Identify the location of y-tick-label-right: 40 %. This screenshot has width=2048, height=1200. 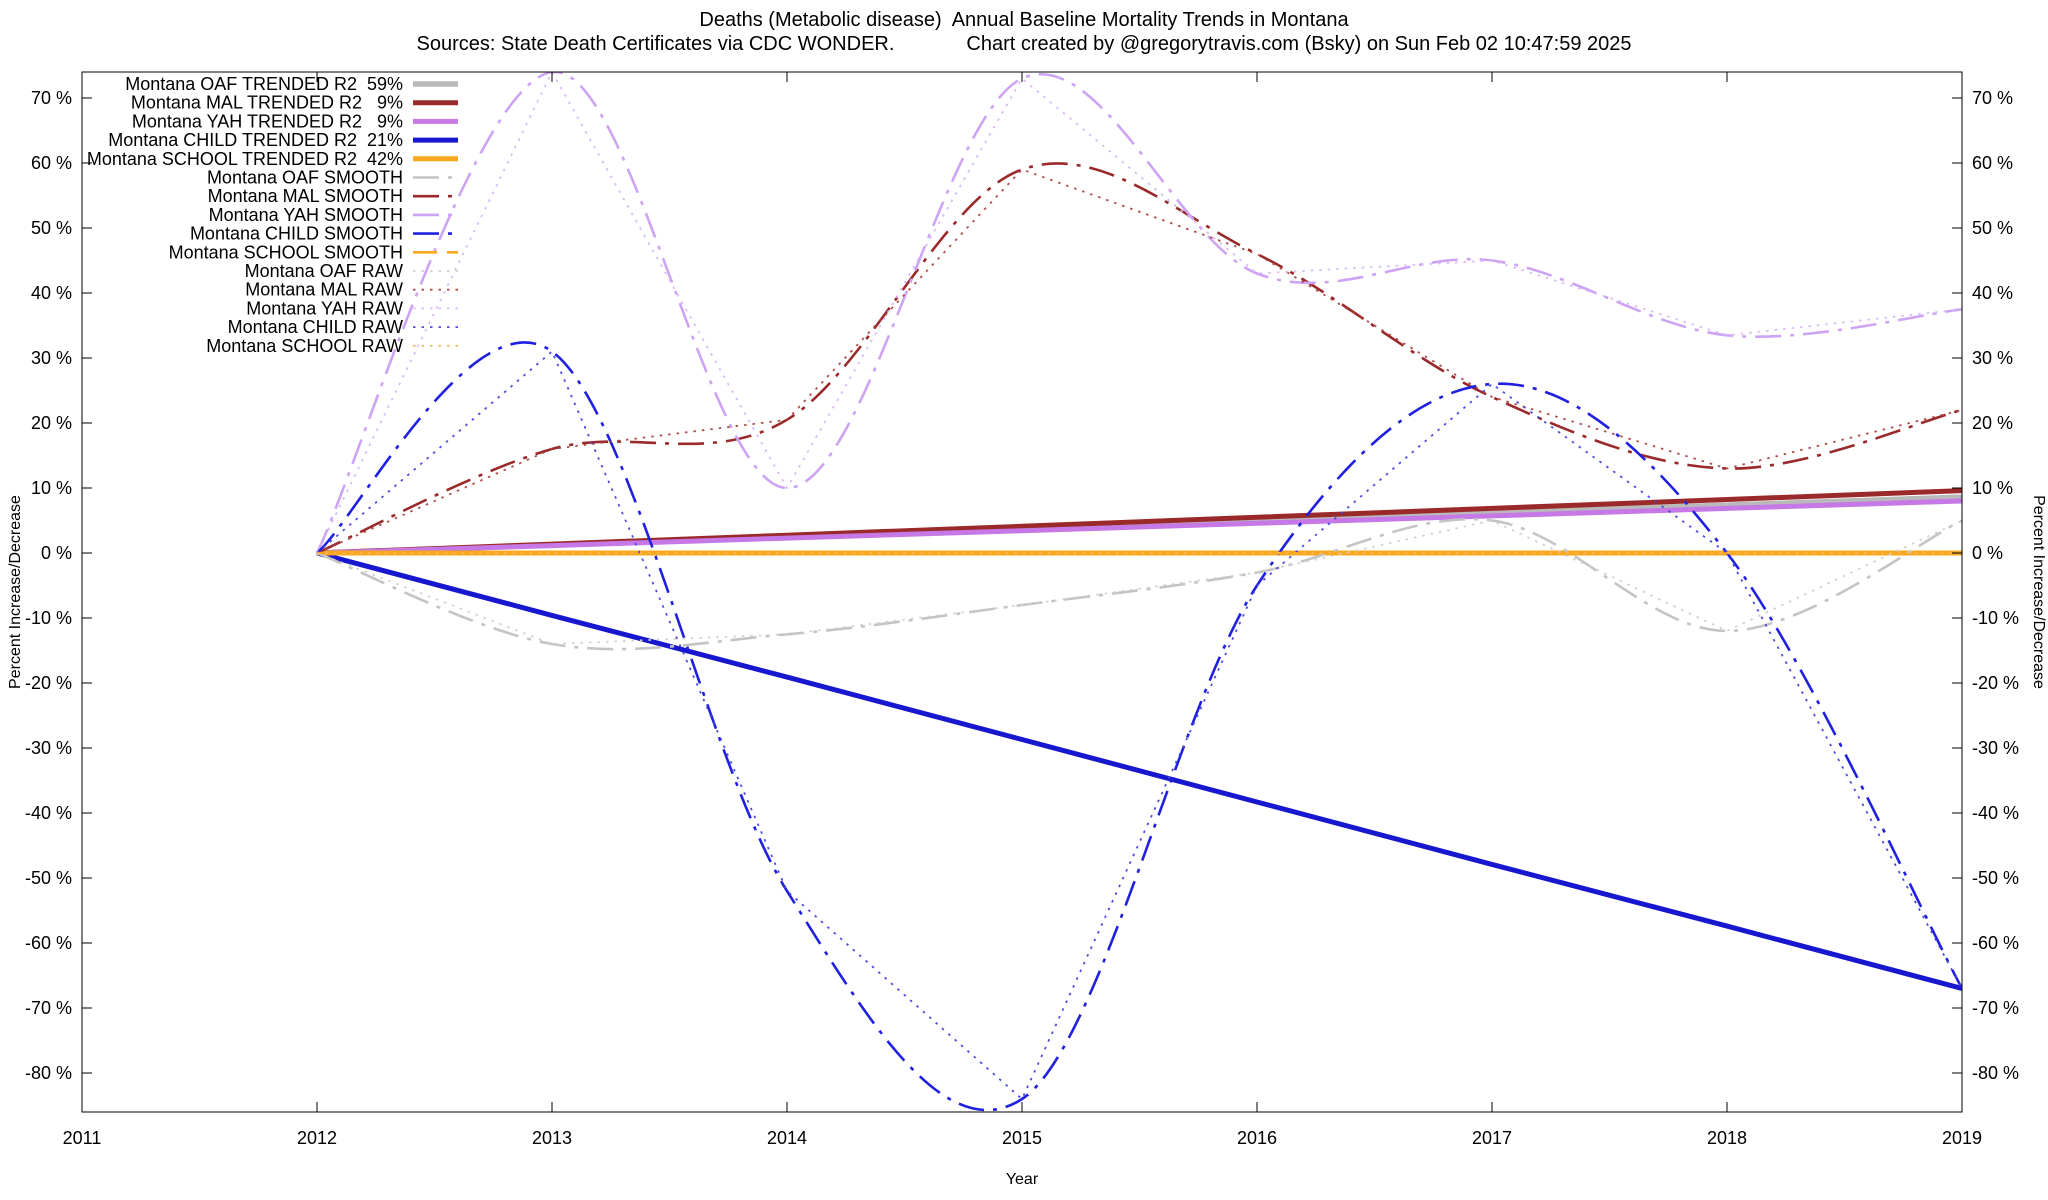
(1992, 293).